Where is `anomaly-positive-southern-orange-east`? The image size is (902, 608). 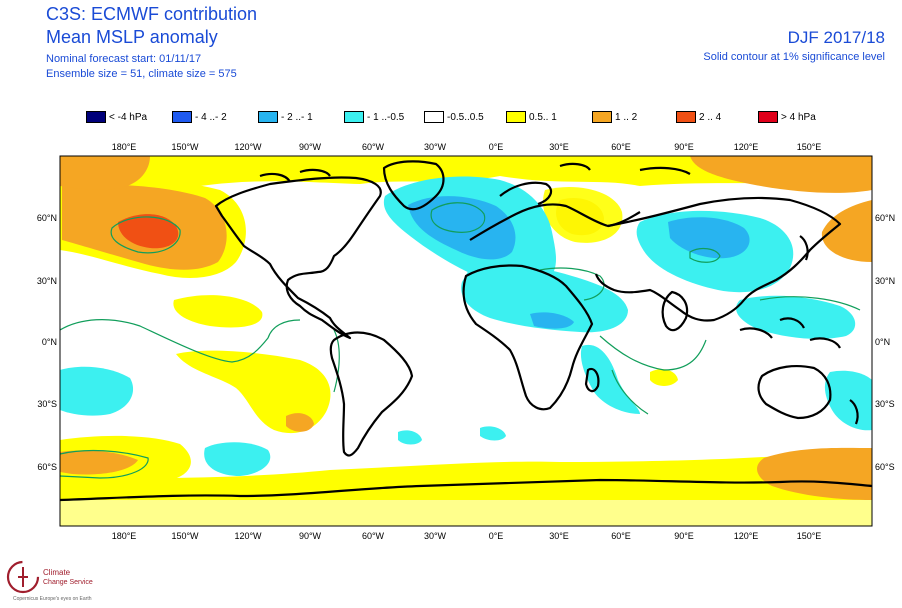 anomaly-positive-southern-orange-east is located at coordinates (814, 473).